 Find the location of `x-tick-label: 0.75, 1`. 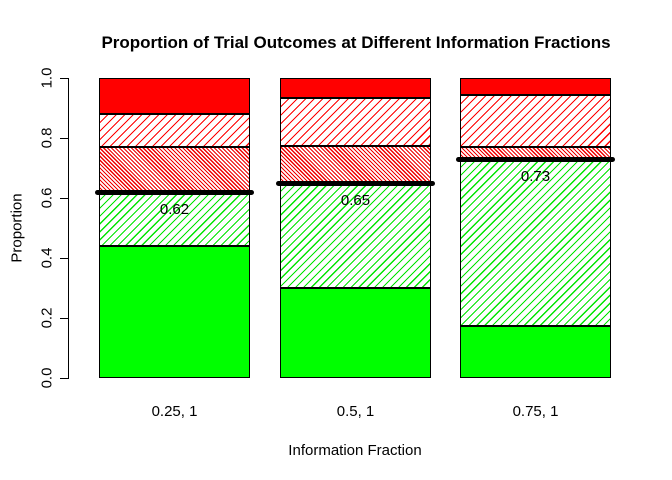

x-tick-label: 0.75, 1 is located at coordinates (535, 411).